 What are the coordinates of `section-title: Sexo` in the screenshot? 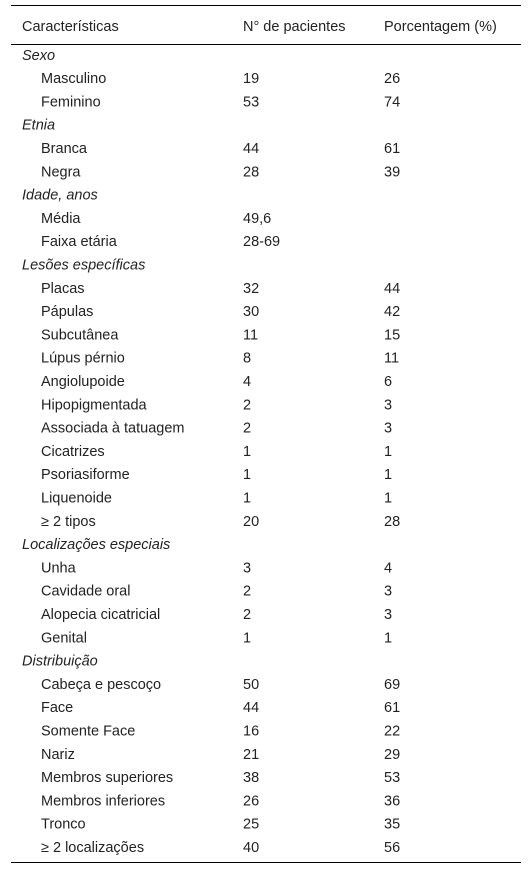 It's located at (38, 56).